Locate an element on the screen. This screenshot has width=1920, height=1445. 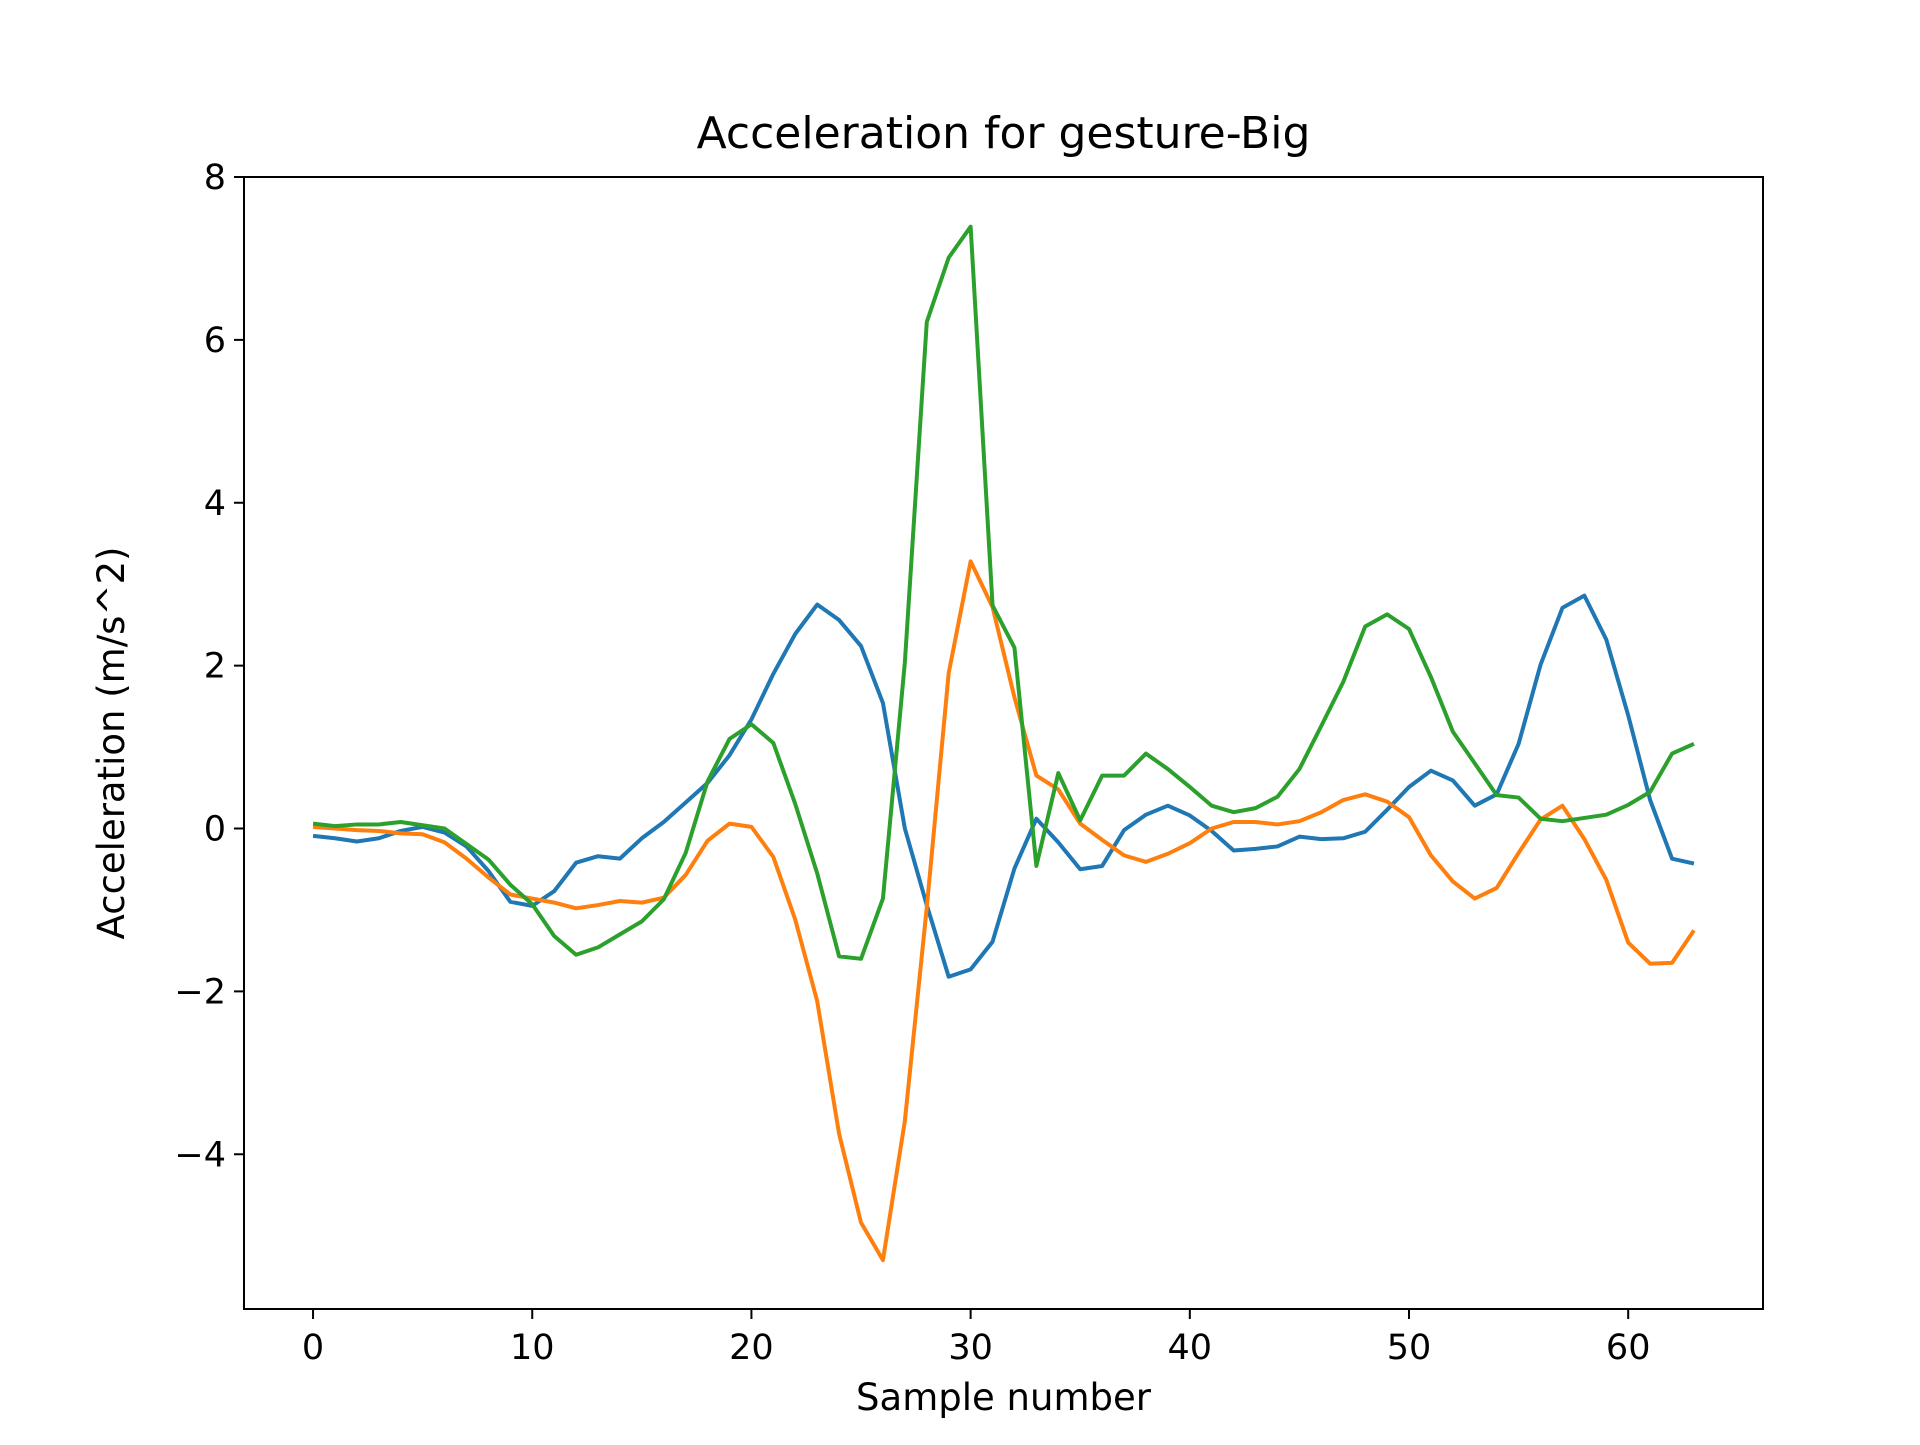
y-tick-label: −2 is located at coordinates (200, 992).